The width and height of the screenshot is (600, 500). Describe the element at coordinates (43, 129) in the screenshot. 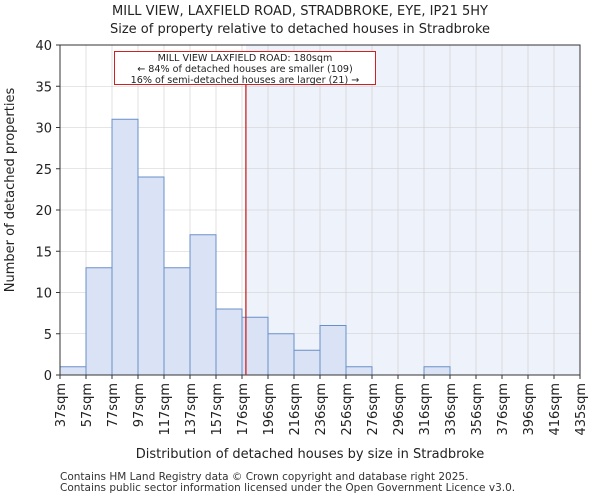

I see `y-tick-label: 30` at that location.